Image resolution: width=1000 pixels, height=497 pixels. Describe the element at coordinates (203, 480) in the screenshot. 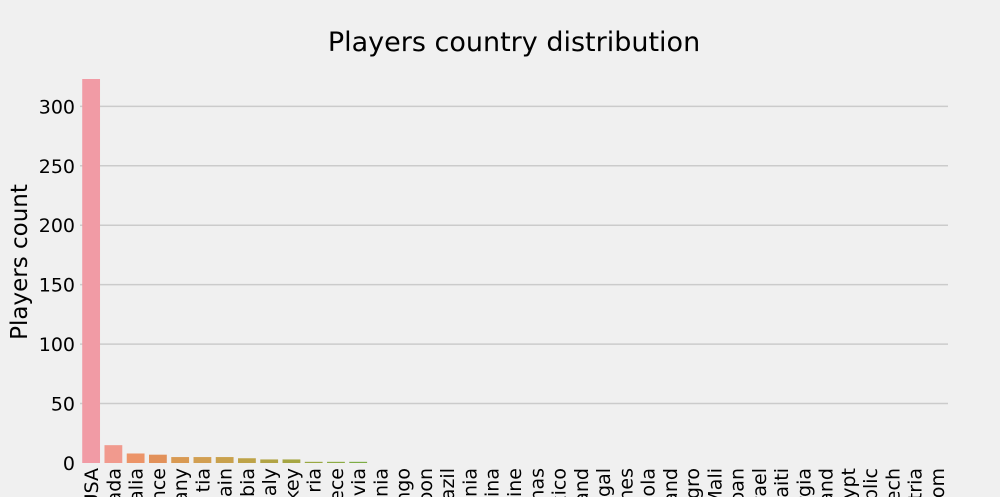

I see `x-tick-label: tia` at that location.